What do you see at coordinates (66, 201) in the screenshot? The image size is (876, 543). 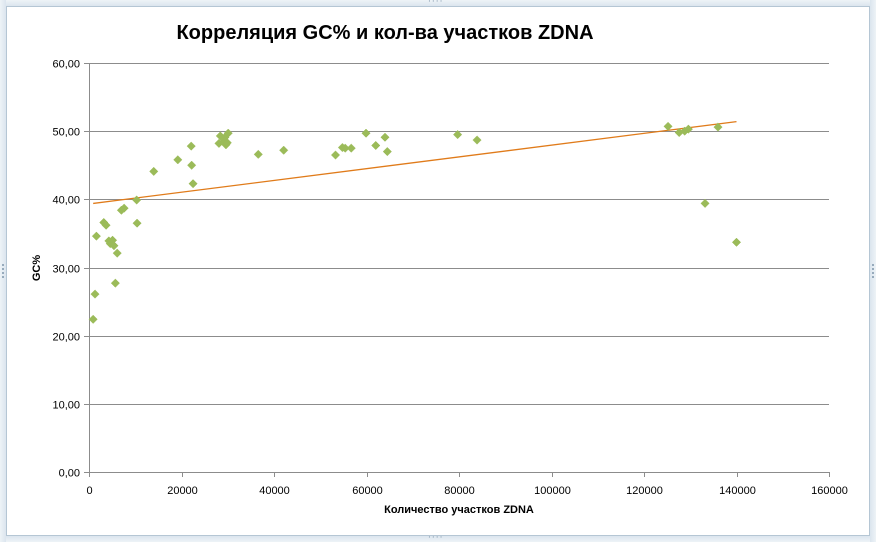 I see `y-tick-label: 40,00` at bounding box center [66, 201].